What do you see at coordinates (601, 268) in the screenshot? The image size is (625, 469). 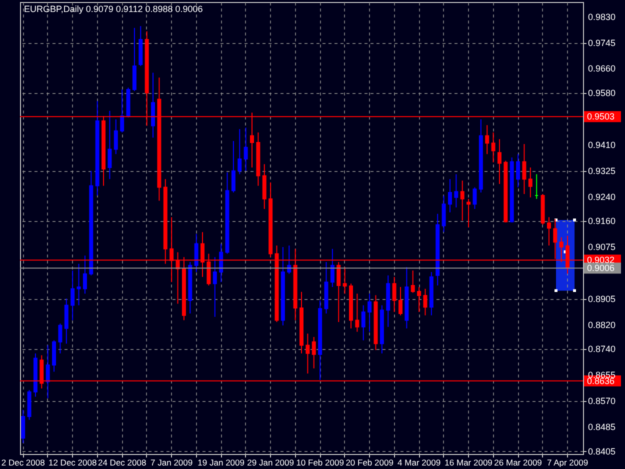 I see `ref-line-label: 0.9006` at bounding box center [601, 268].